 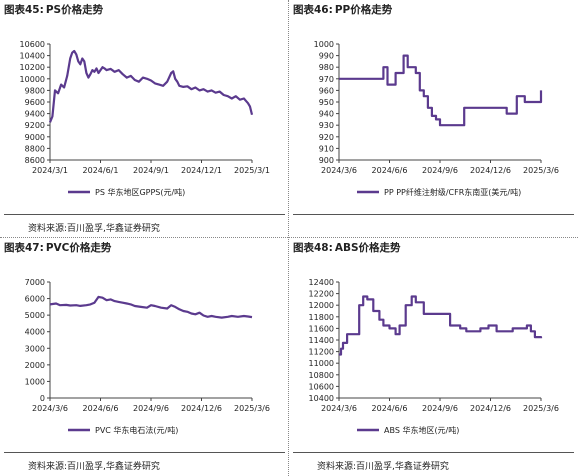 What do you see at coordinates (35, 282) in the screenshot?
I see `y-tick-label: 7000` at bounding box center [35, 282].